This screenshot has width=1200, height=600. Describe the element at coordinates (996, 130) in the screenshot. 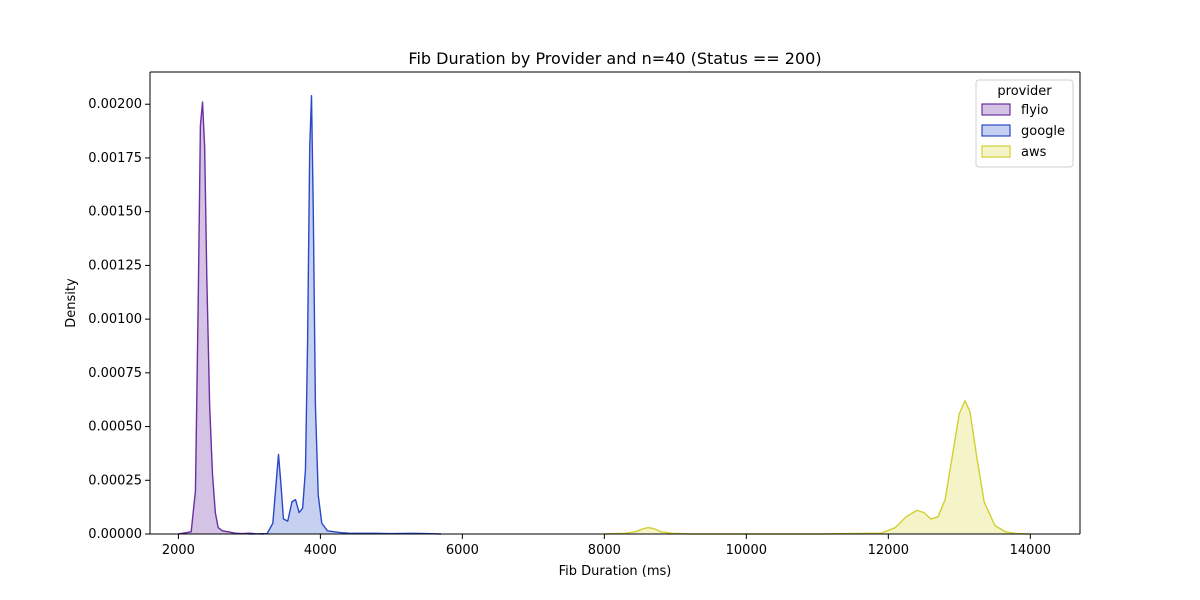

I see `legend-swatch-google` at that location.